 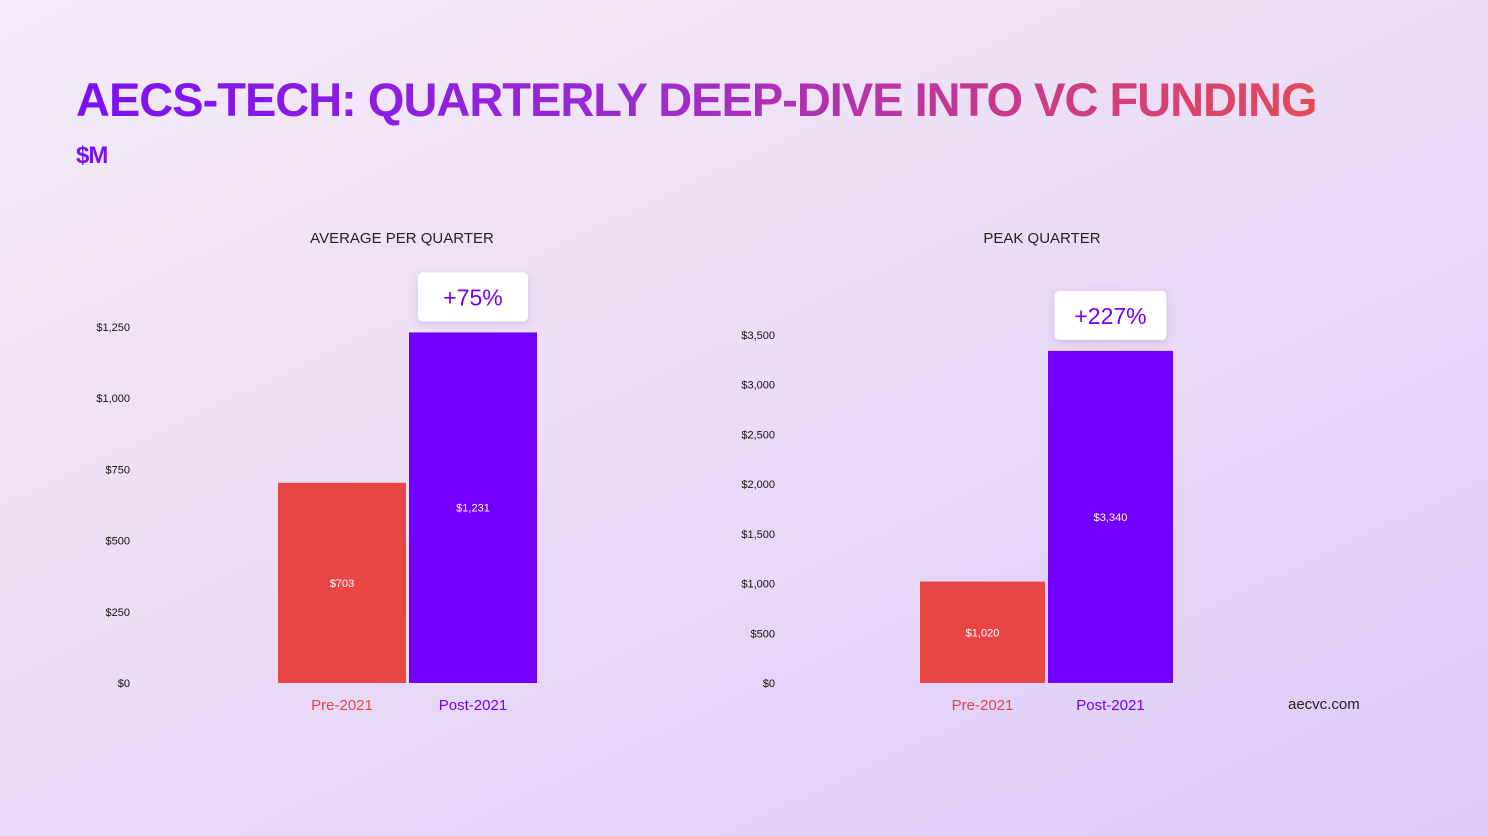 What do you see at coordinates (758, 336) in the screenshot?
I see `y-tick-label: $3,500` at bounding box center [758, 336].